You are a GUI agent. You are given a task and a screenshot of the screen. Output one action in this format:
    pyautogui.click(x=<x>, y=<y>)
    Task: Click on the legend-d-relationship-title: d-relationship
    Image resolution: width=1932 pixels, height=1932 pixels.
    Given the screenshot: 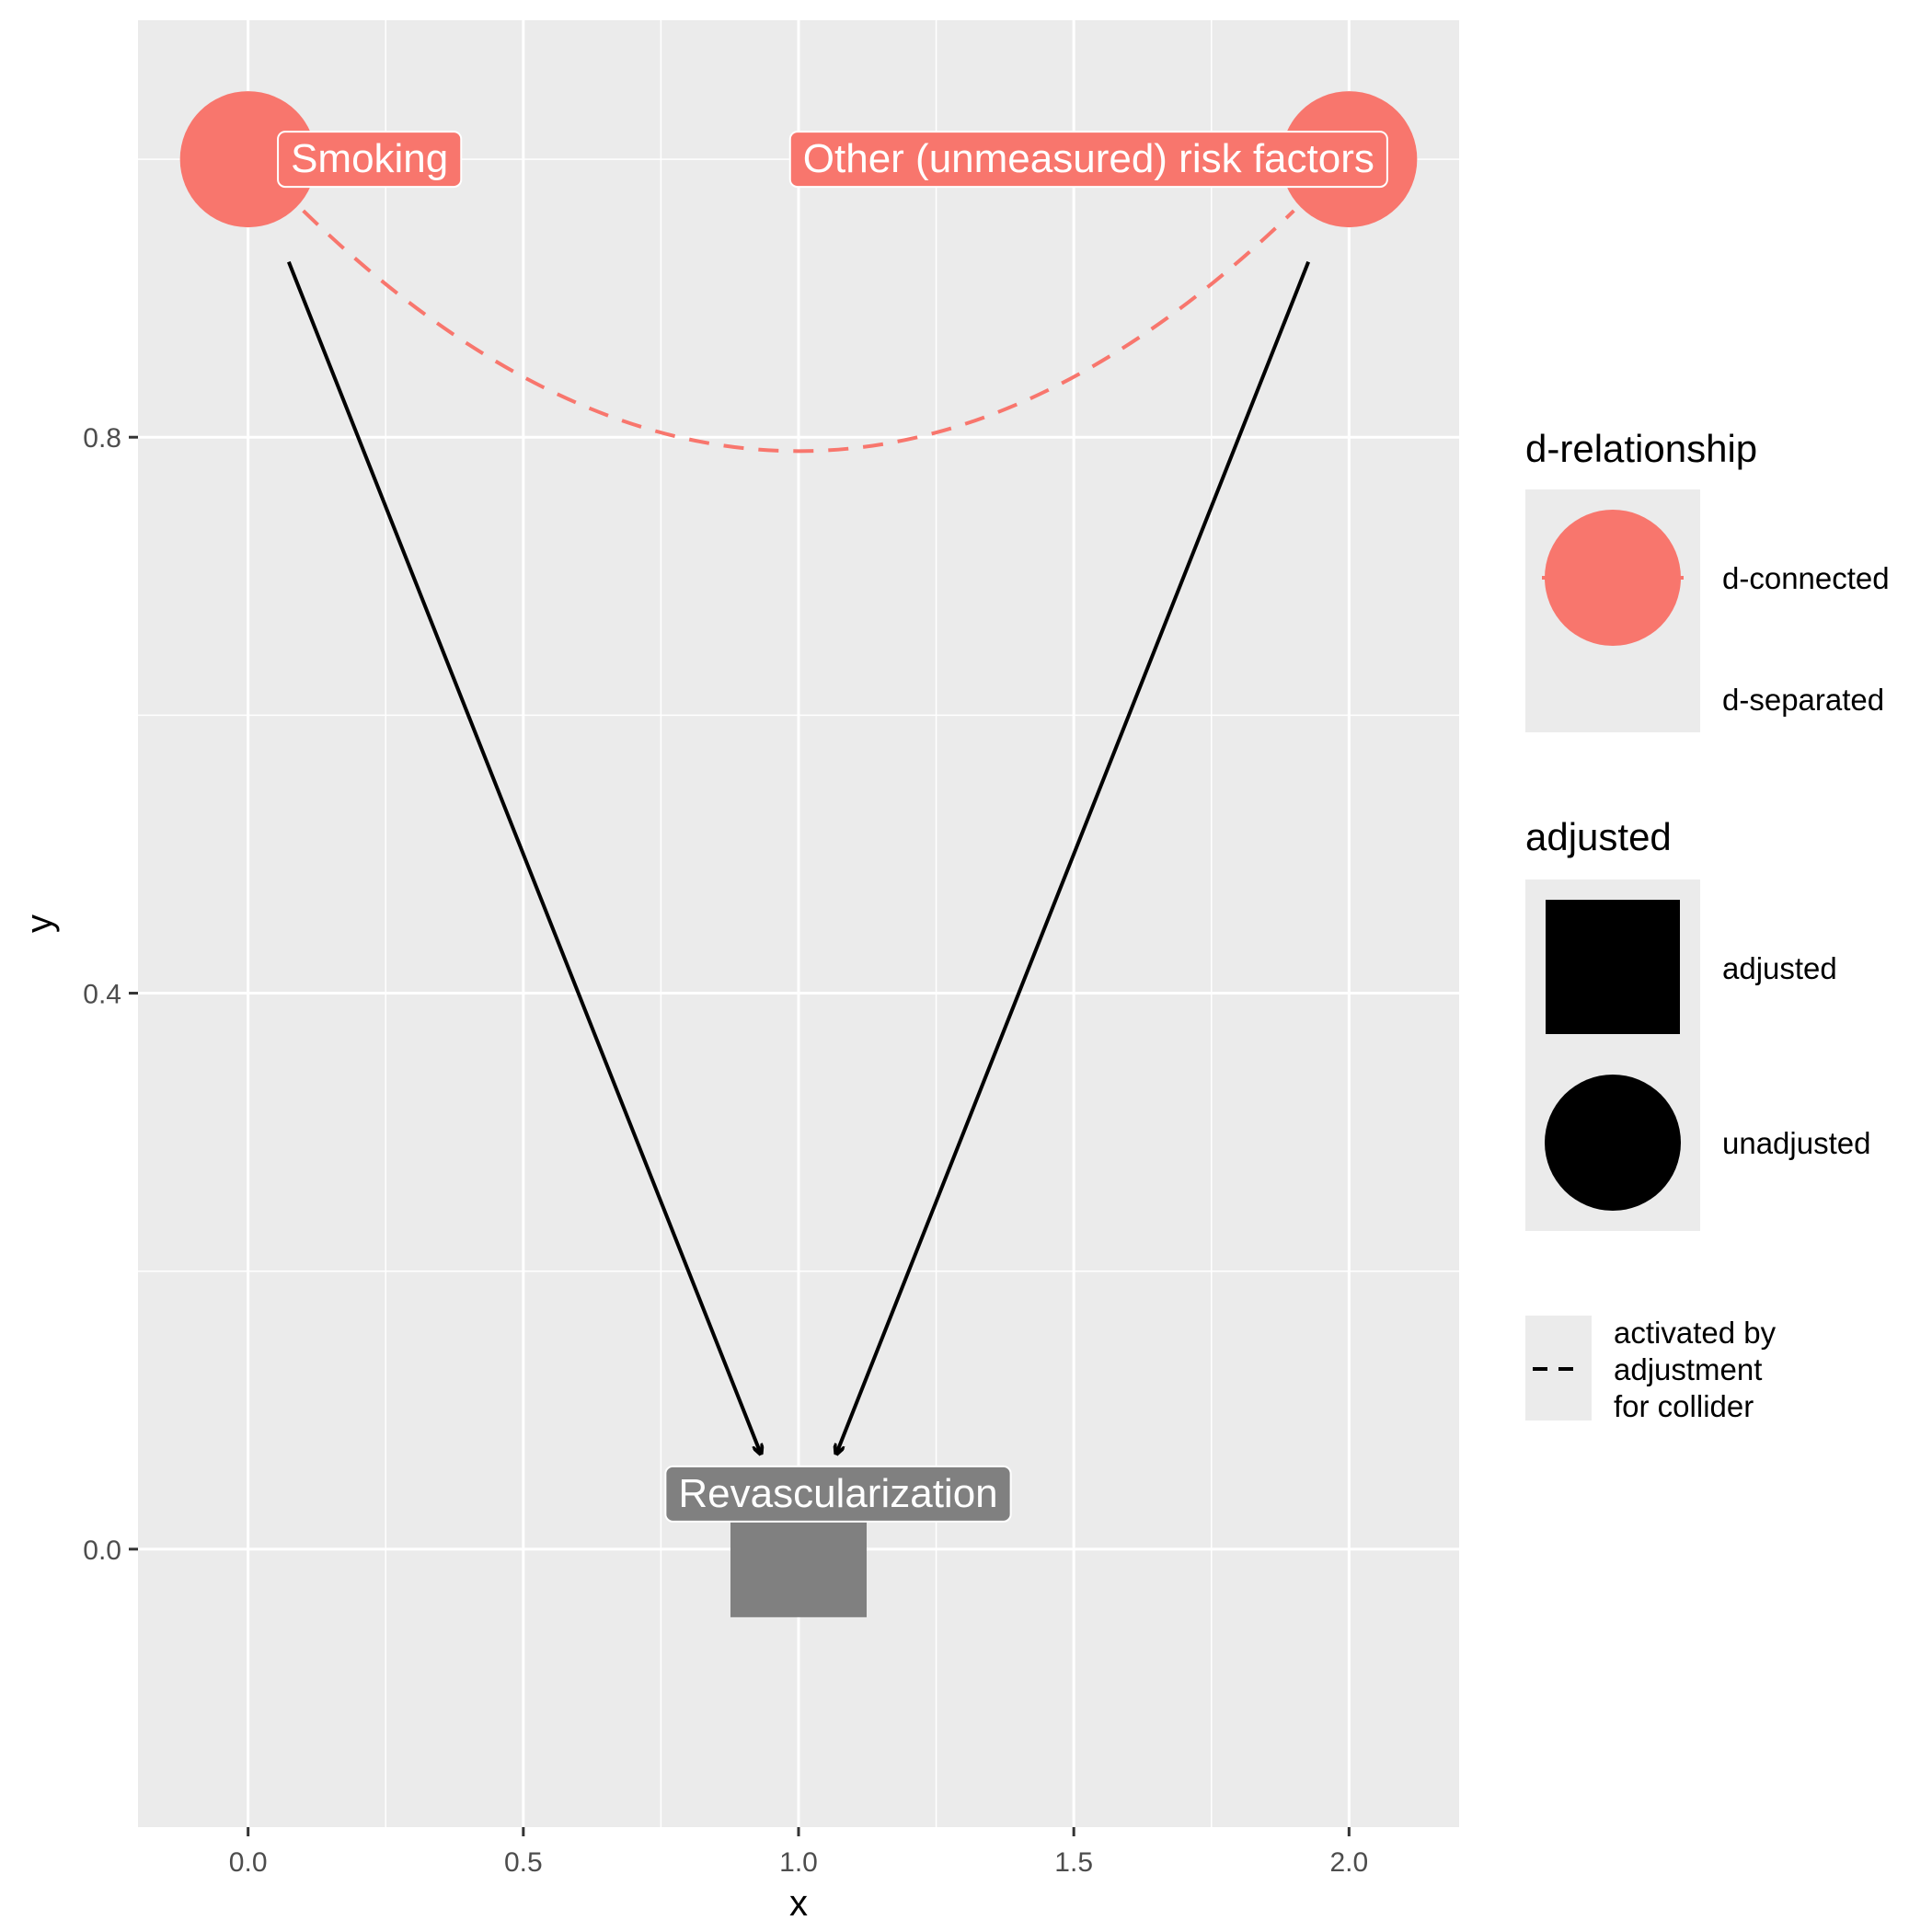 What is the action you would take?
    pyautogui.click(x=1641, y=448)
    